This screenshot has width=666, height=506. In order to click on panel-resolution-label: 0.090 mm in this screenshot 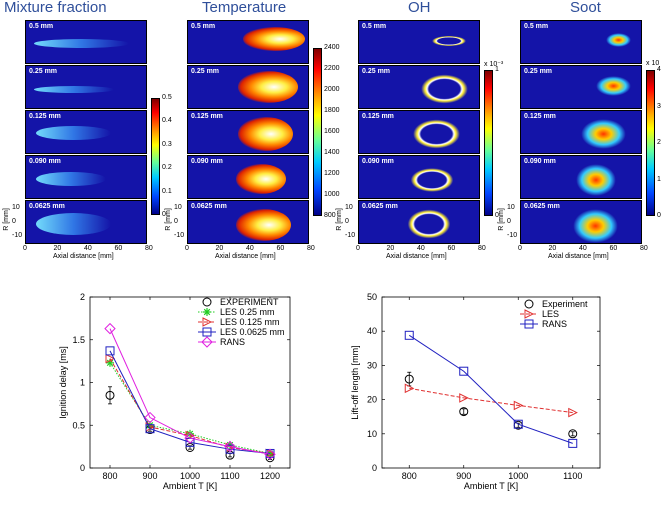, I will do `click(540, 161)`.